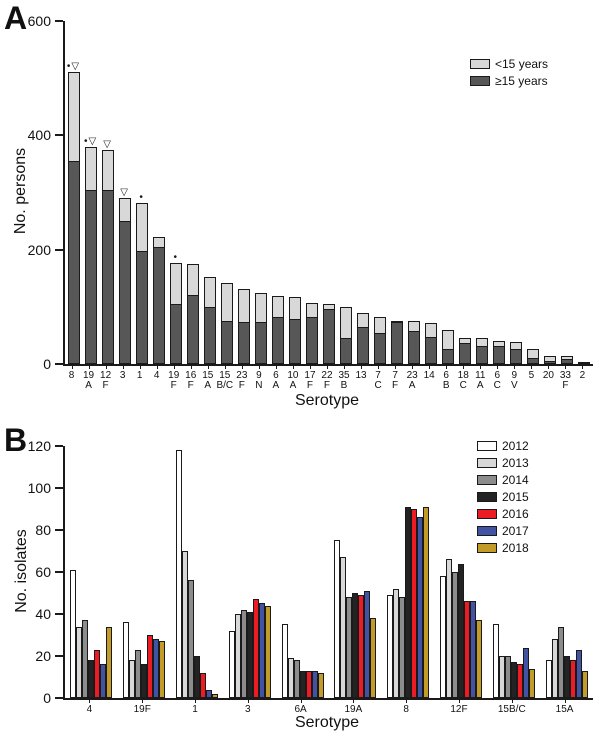  I want to click on bar-slot-23F, so click(243, 192).